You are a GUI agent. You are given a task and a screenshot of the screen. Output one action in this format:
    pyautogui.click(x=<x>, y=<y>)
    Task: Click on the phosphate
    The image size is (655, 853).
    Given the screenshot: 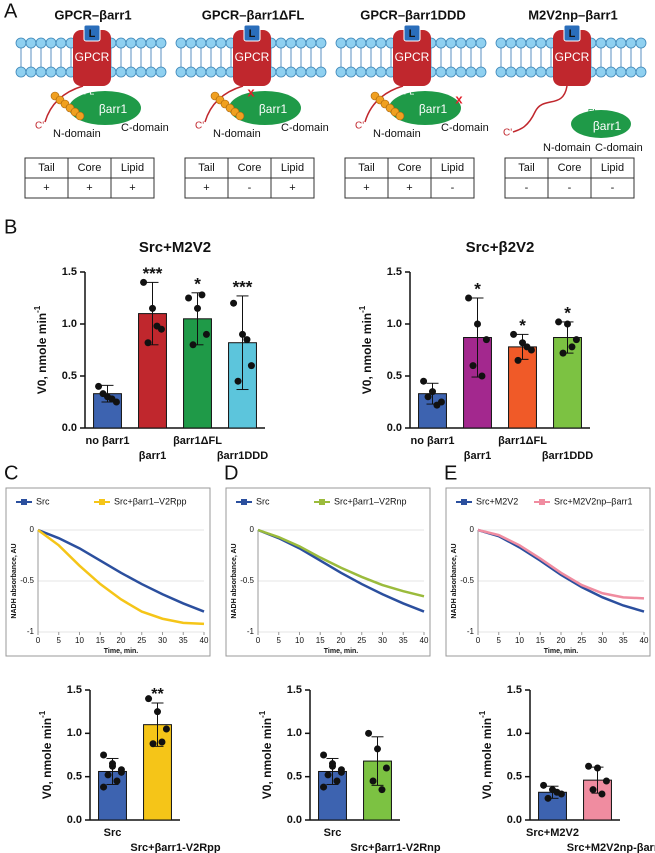 What is the action you would take?
    pyautogui.click(x=400, y=116)
    